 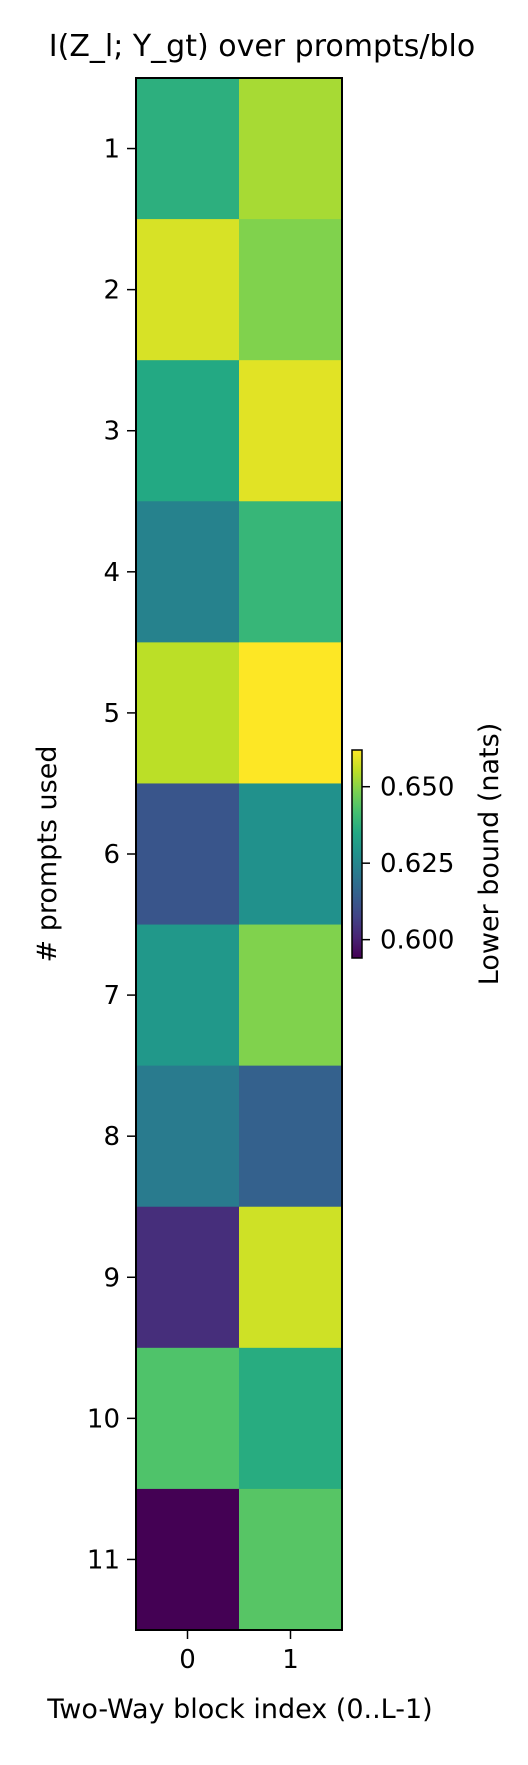 What do you see at coordinates (291, 995) in the screenshot?
I see `heatmap-cell-r7-c1` at bounding box center [291, 995].